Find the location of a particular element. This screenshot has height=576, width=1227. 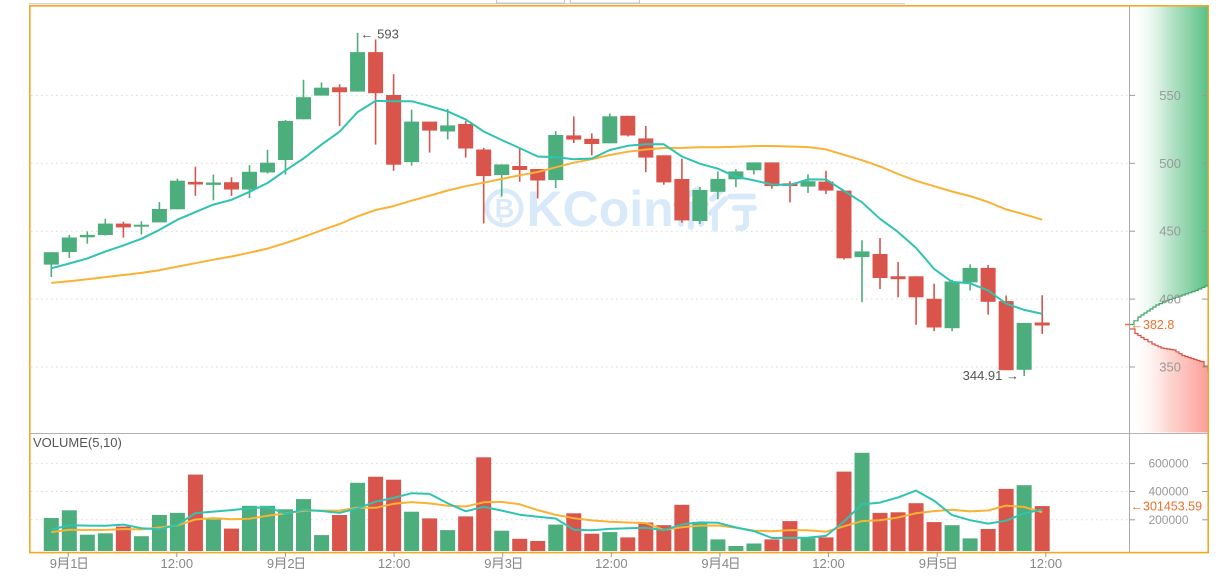

svg-text: 1 is located at coordinates (73, 563).